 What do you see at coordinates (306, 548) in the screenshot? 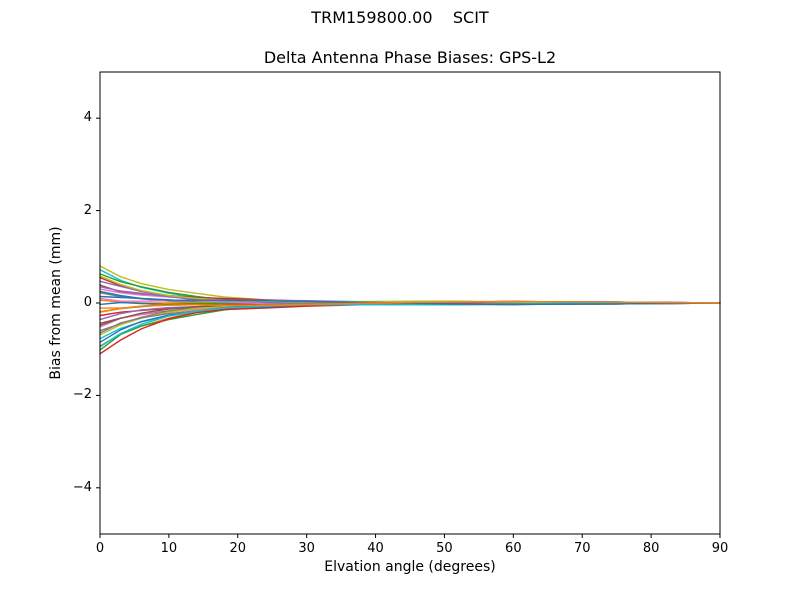
I see `x-tick-label: 30` at bounding box center [306, 548].